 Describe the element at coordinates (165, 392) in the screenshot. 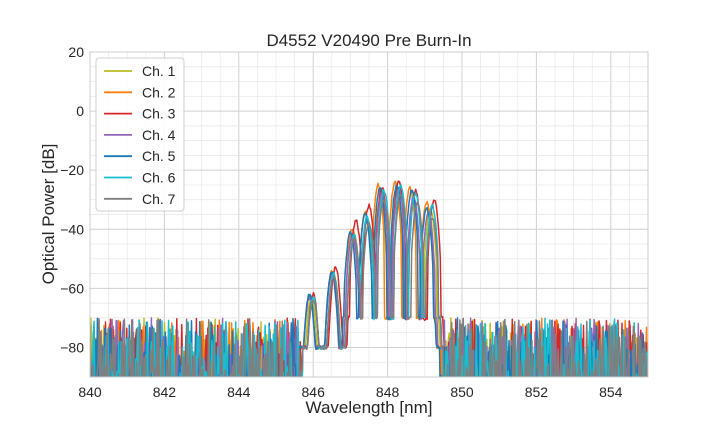

I see `x-tick-label: 842` at that location.